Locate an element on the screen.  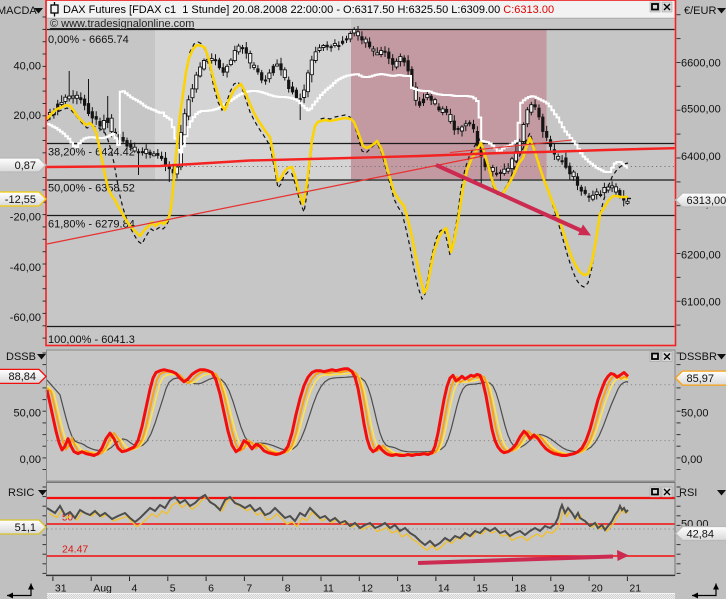
svg-text: © www.tradesignalonline.com is located at coordinates (122, 24).